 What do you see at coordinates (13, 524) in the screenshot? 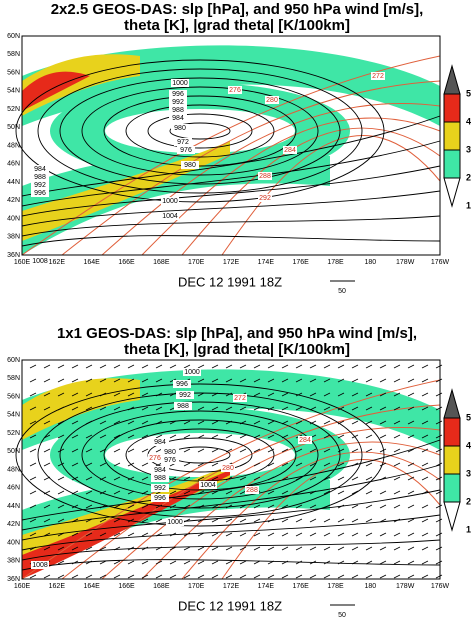
I see `lat-label: 42N` at bounding box center [13, 524].